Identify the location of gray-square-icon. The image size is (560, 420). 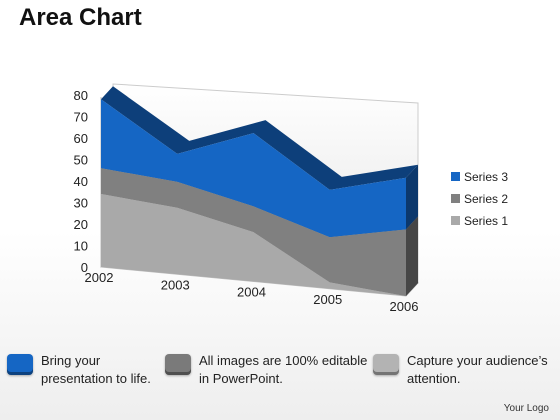
(178, 364).